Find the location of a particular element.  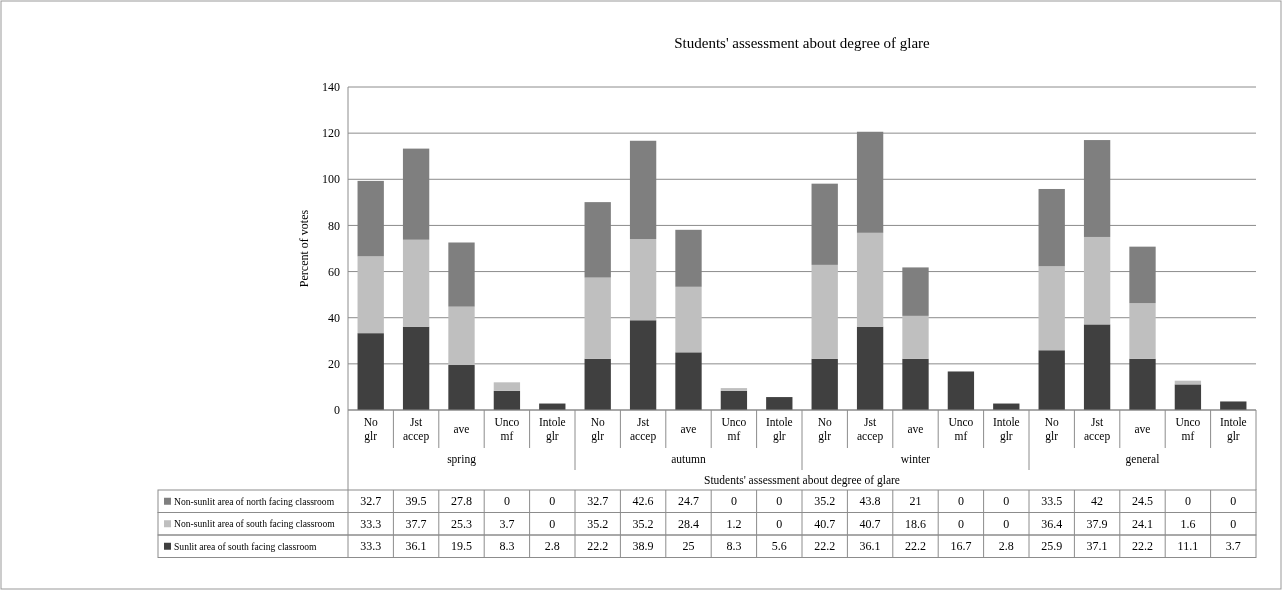

x-axis-title: Students' assessment about degree of glare is located at coordinates (802, 481).